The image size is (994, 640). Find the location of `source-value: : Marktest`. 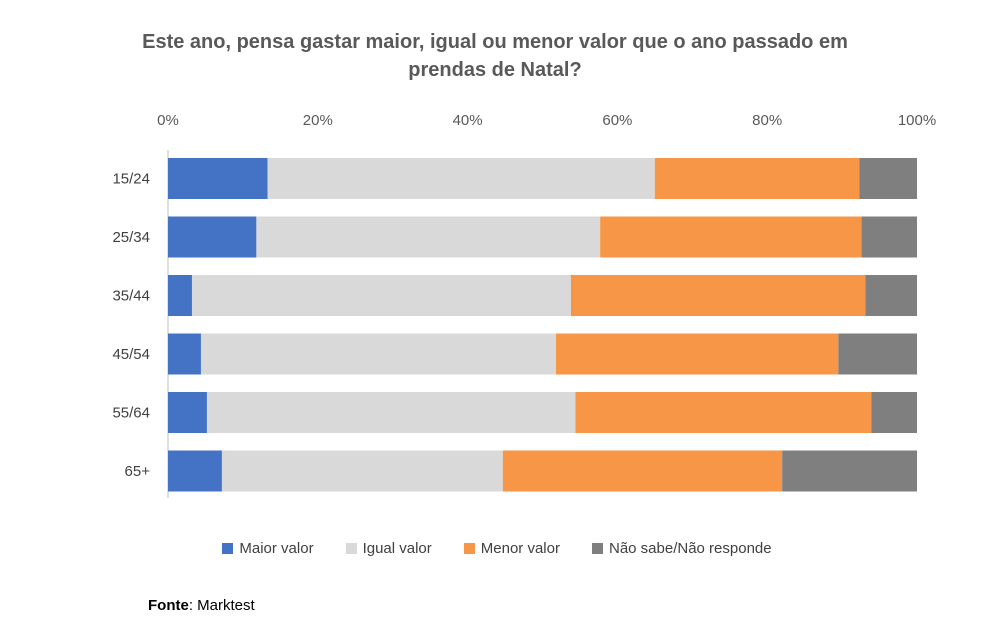

source-value: : Marktest is located at coordinates (221, 605).